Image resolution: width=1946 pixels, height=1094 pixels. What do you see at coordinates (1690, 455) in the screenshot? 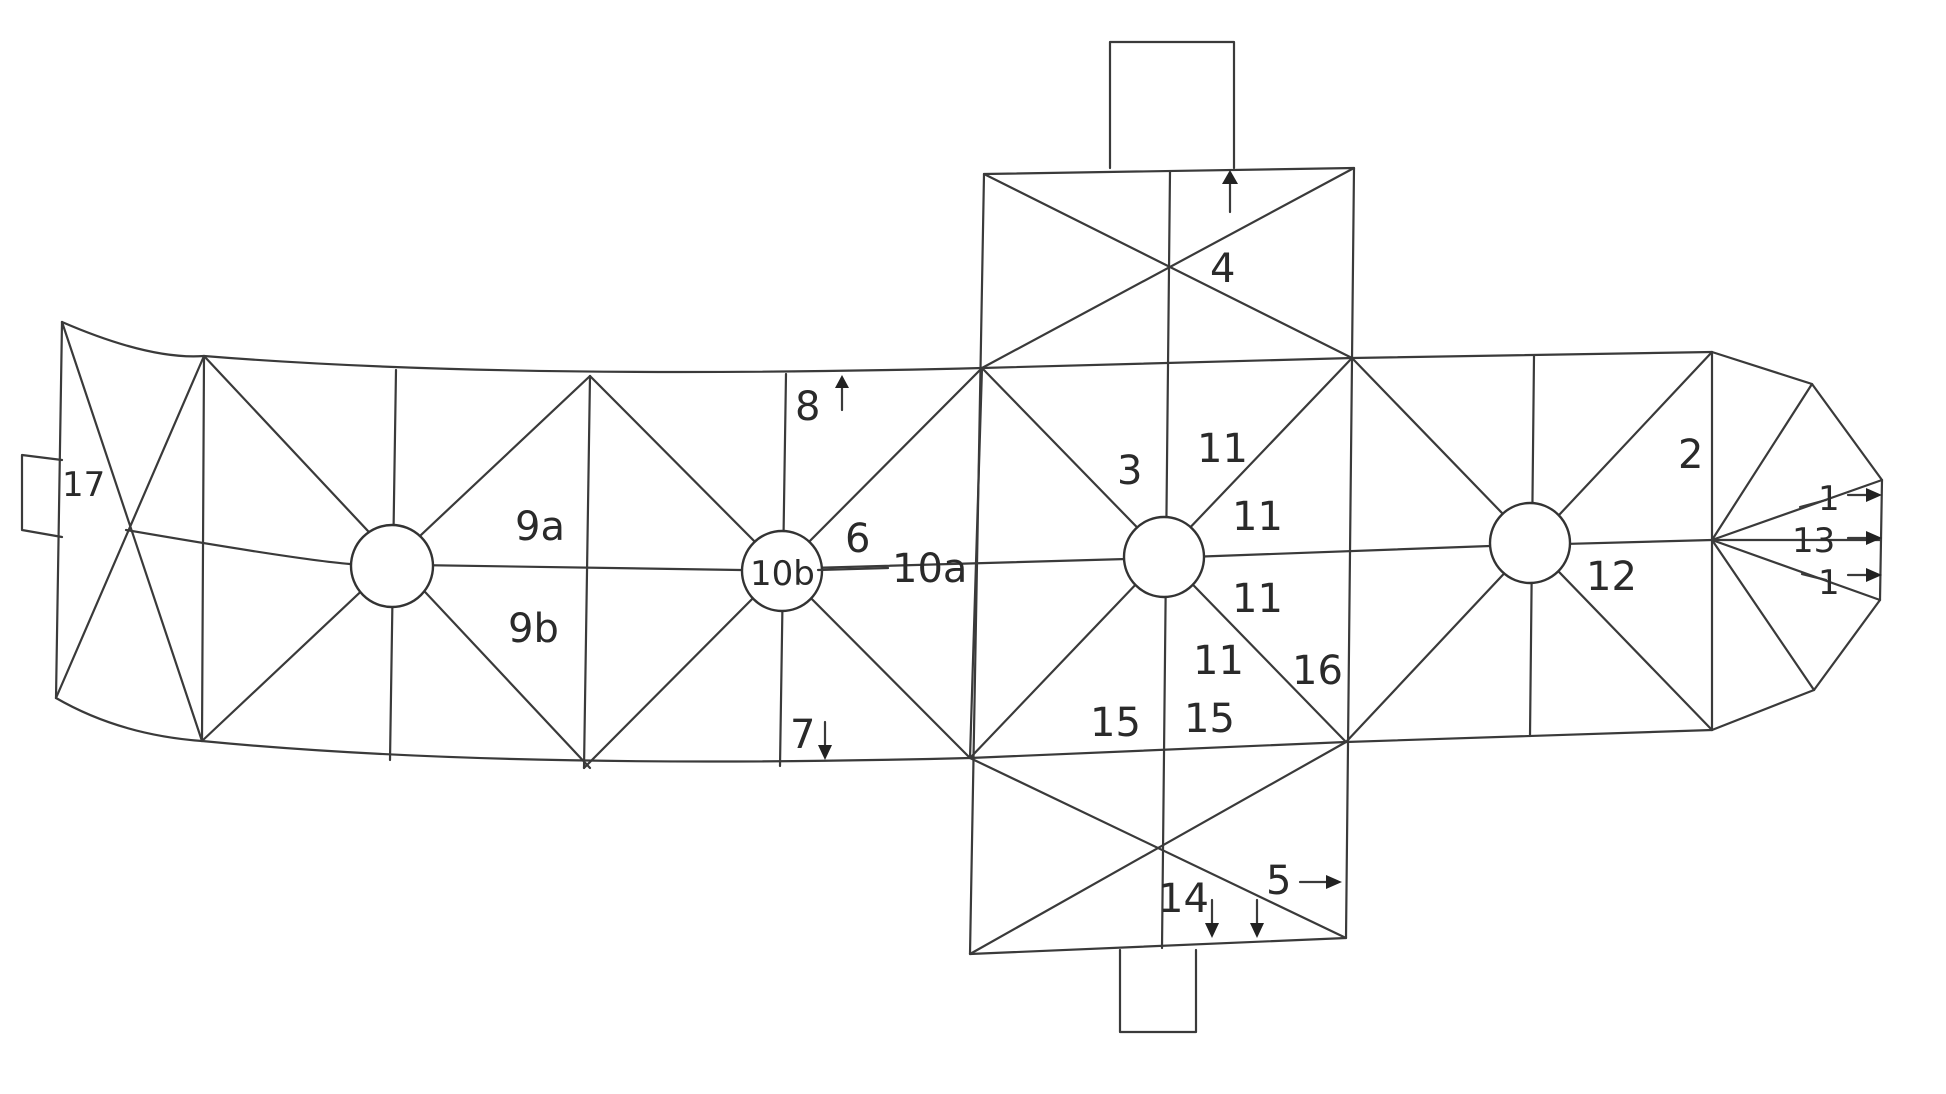
I see `label-2: 2` at bounding box center [1690, 455].